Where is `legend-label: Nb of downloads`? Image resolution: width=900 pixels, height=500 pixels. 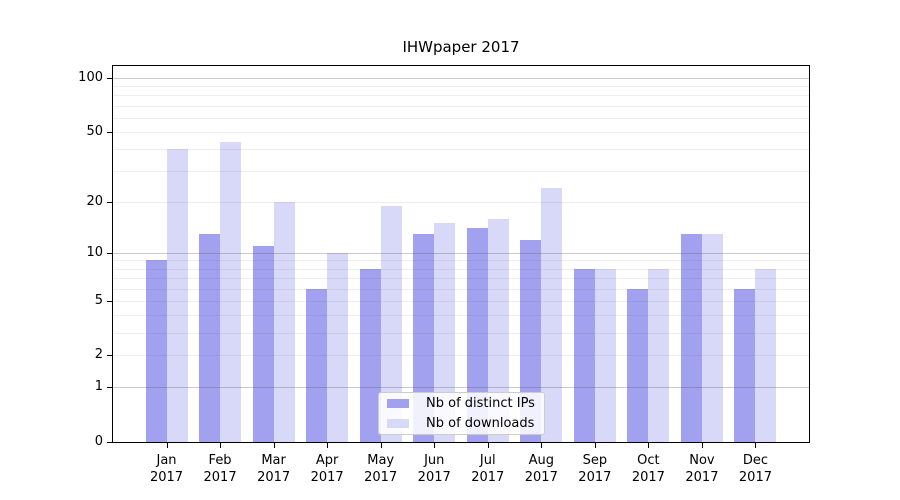
legend-label: Nb of downloads is located at coordinates (480, 423).